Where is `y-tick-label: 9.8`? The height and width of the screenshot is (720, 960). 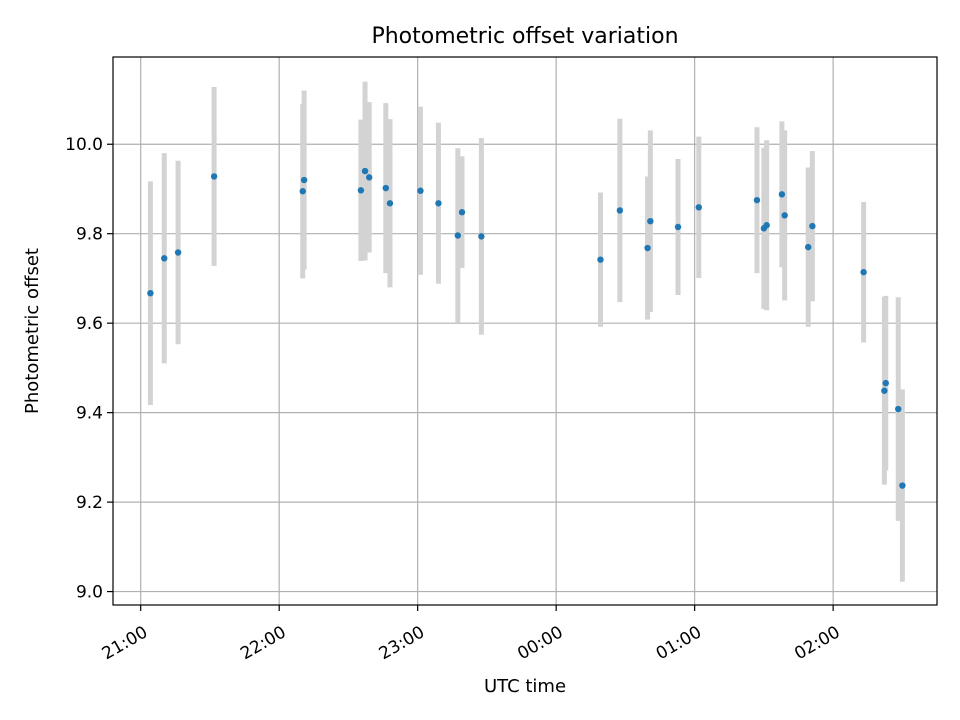
y-tick-label: 9.8 is located at coordinates (89, 235).